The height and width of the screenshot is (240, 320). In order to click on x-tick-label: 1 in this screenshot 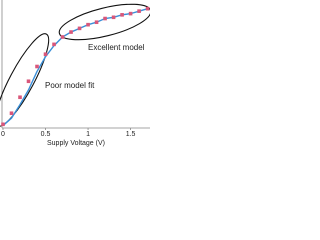, I will do `click(88, 134)`.